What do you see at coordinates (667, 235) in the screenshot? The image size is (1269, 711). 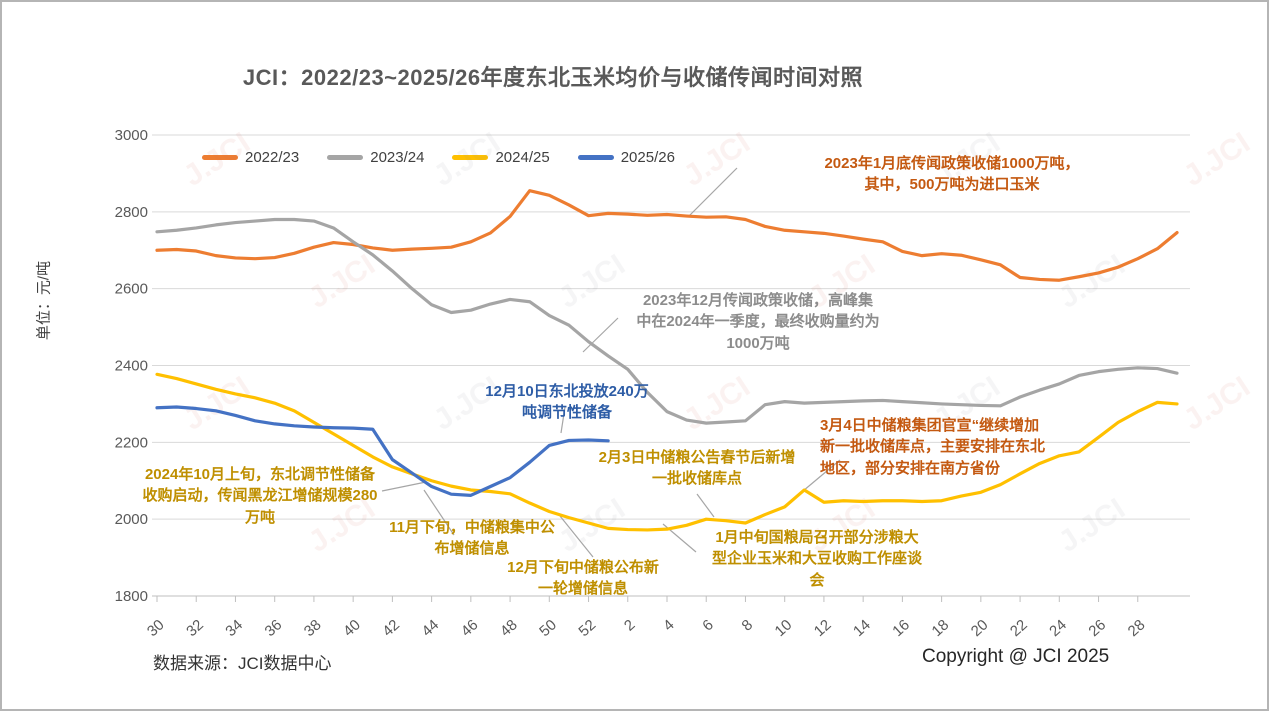 I see `series-line-2022/23` at bounding box center [667, 235].